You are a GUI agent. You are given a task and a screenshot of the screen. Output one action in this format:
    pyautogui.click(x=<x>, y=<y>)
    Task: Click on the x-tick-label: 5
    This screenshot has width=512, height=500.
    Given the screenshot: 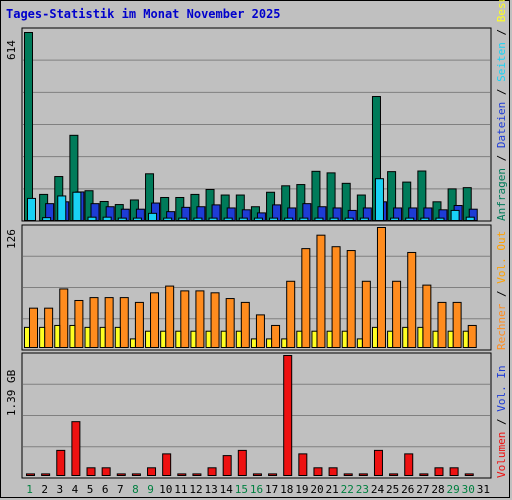 What is the action you would take?
    pyautogui.click(x=90, y=489)
    